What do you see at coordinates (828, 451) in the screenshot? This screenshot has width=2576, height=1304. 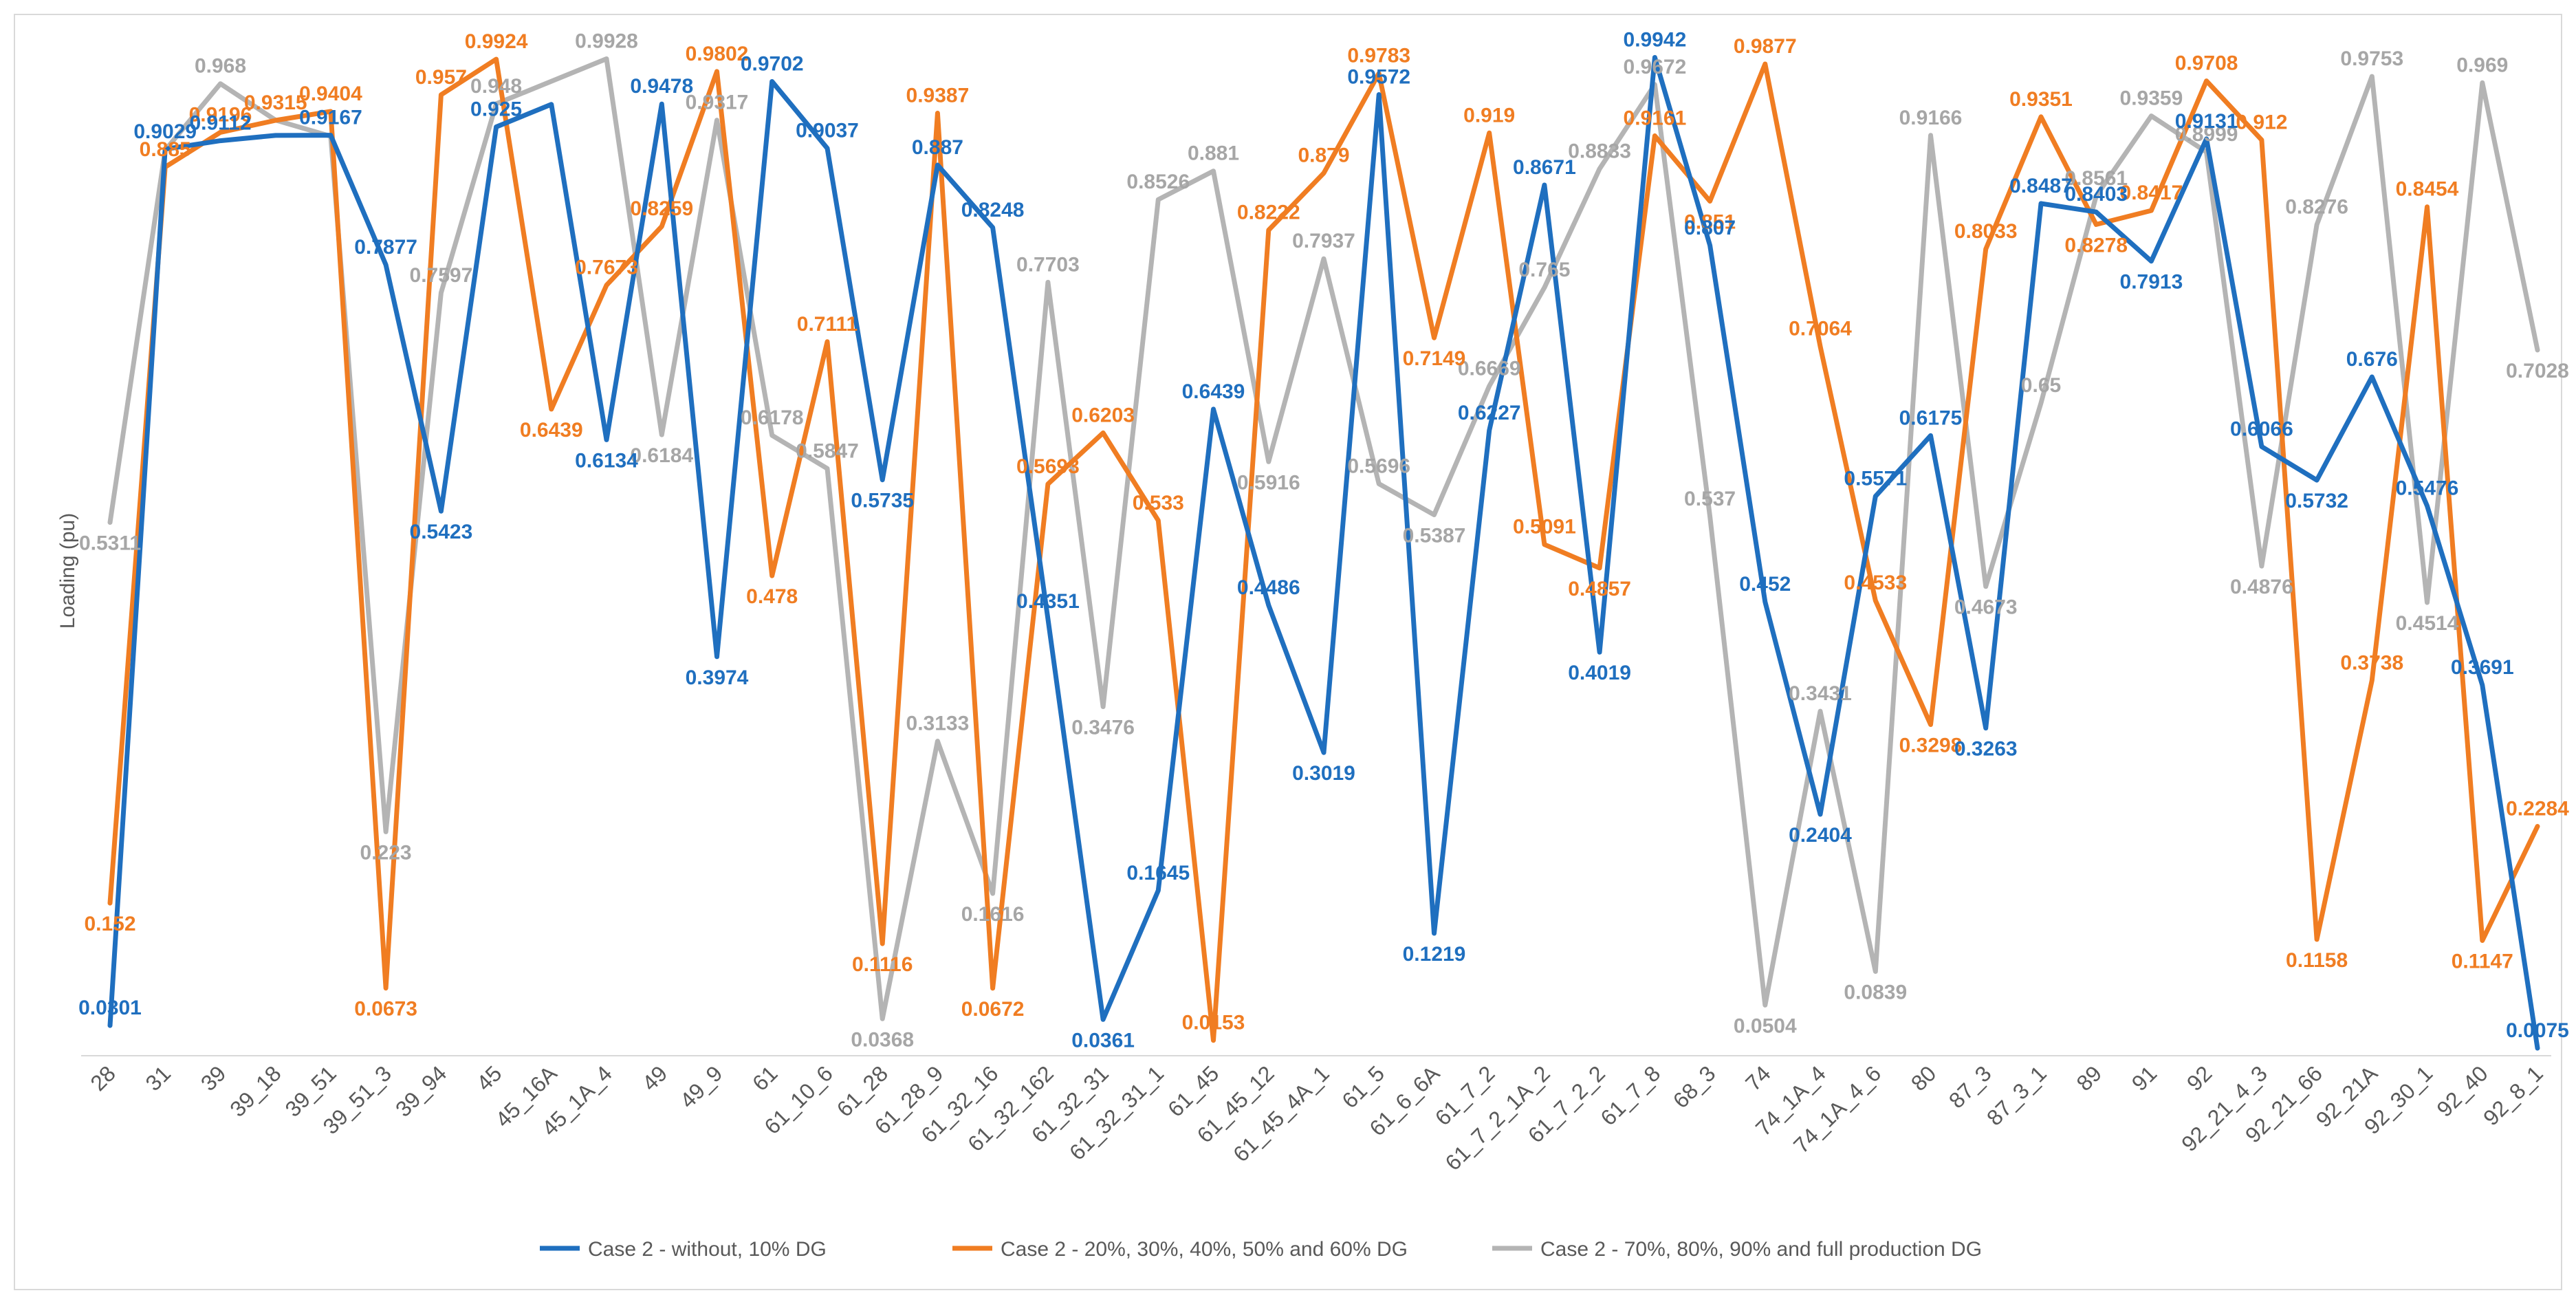 I see `data-label-s3-61_10_6: 0.5847` at bounding box center [828, 451].